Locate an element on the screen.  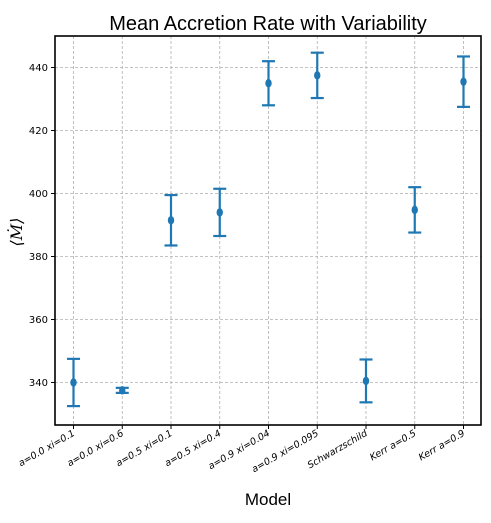
y-tick-label: 400 is located at coordinates (38, 194).